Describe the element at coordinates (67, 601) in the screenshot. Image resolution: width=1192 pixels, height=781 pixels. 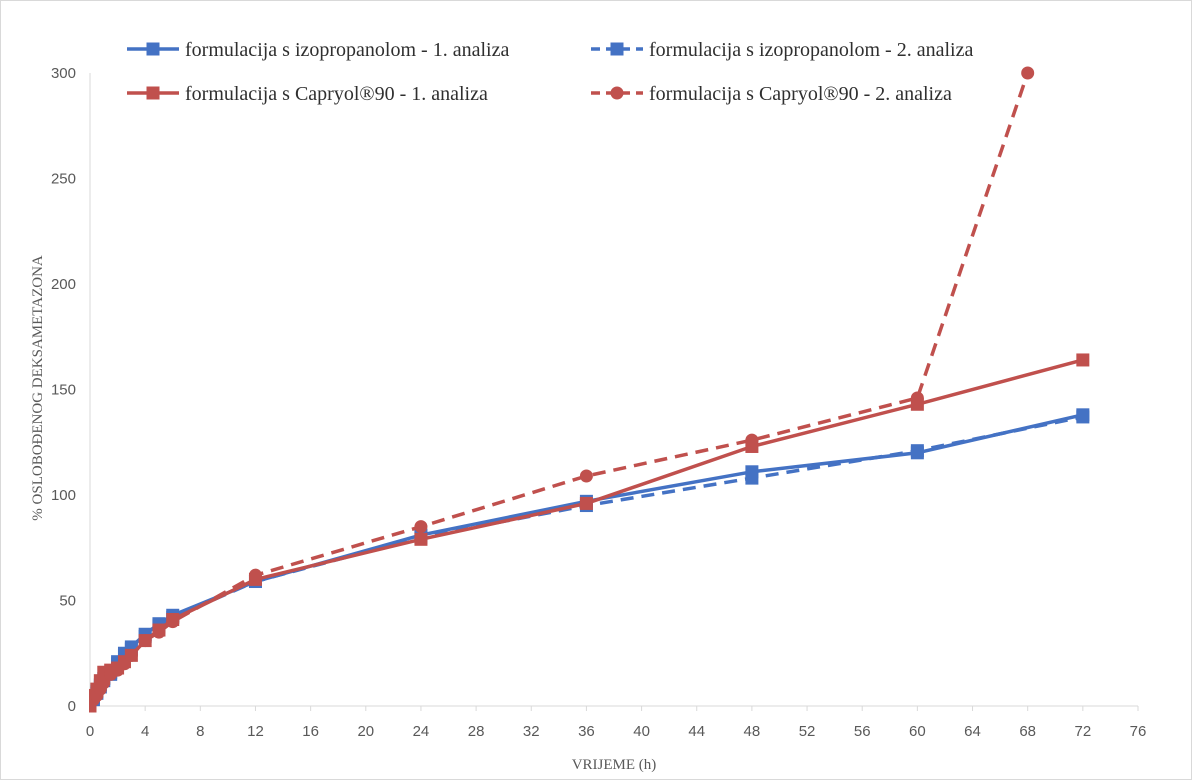
I see `y-tick-label: 50` at that location.